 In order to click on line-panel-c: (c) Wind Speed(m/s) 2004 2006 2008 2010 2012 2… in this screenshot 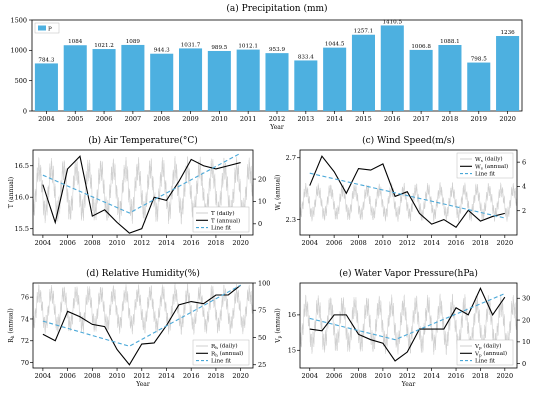, I will do `click(401, 191)`.